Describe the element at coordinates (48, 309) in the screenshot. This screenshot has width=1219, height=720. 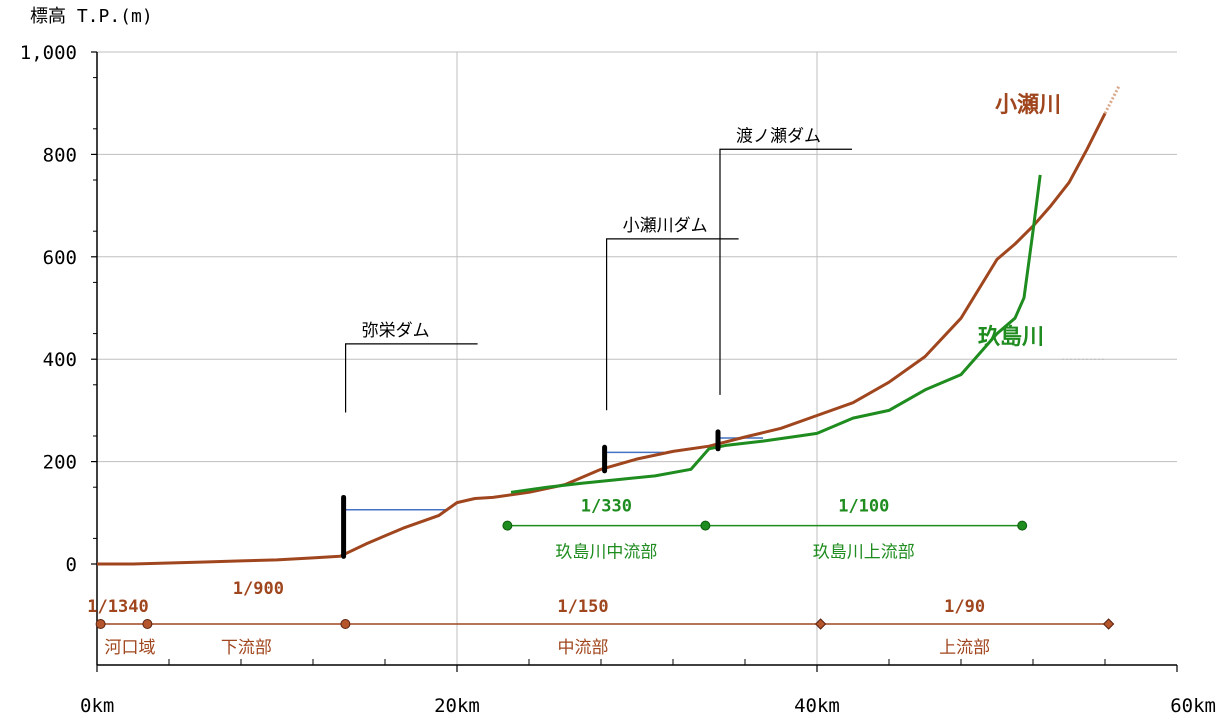
I see `y-tick-labels: 0 200 400 600 800 1,000` at that location.